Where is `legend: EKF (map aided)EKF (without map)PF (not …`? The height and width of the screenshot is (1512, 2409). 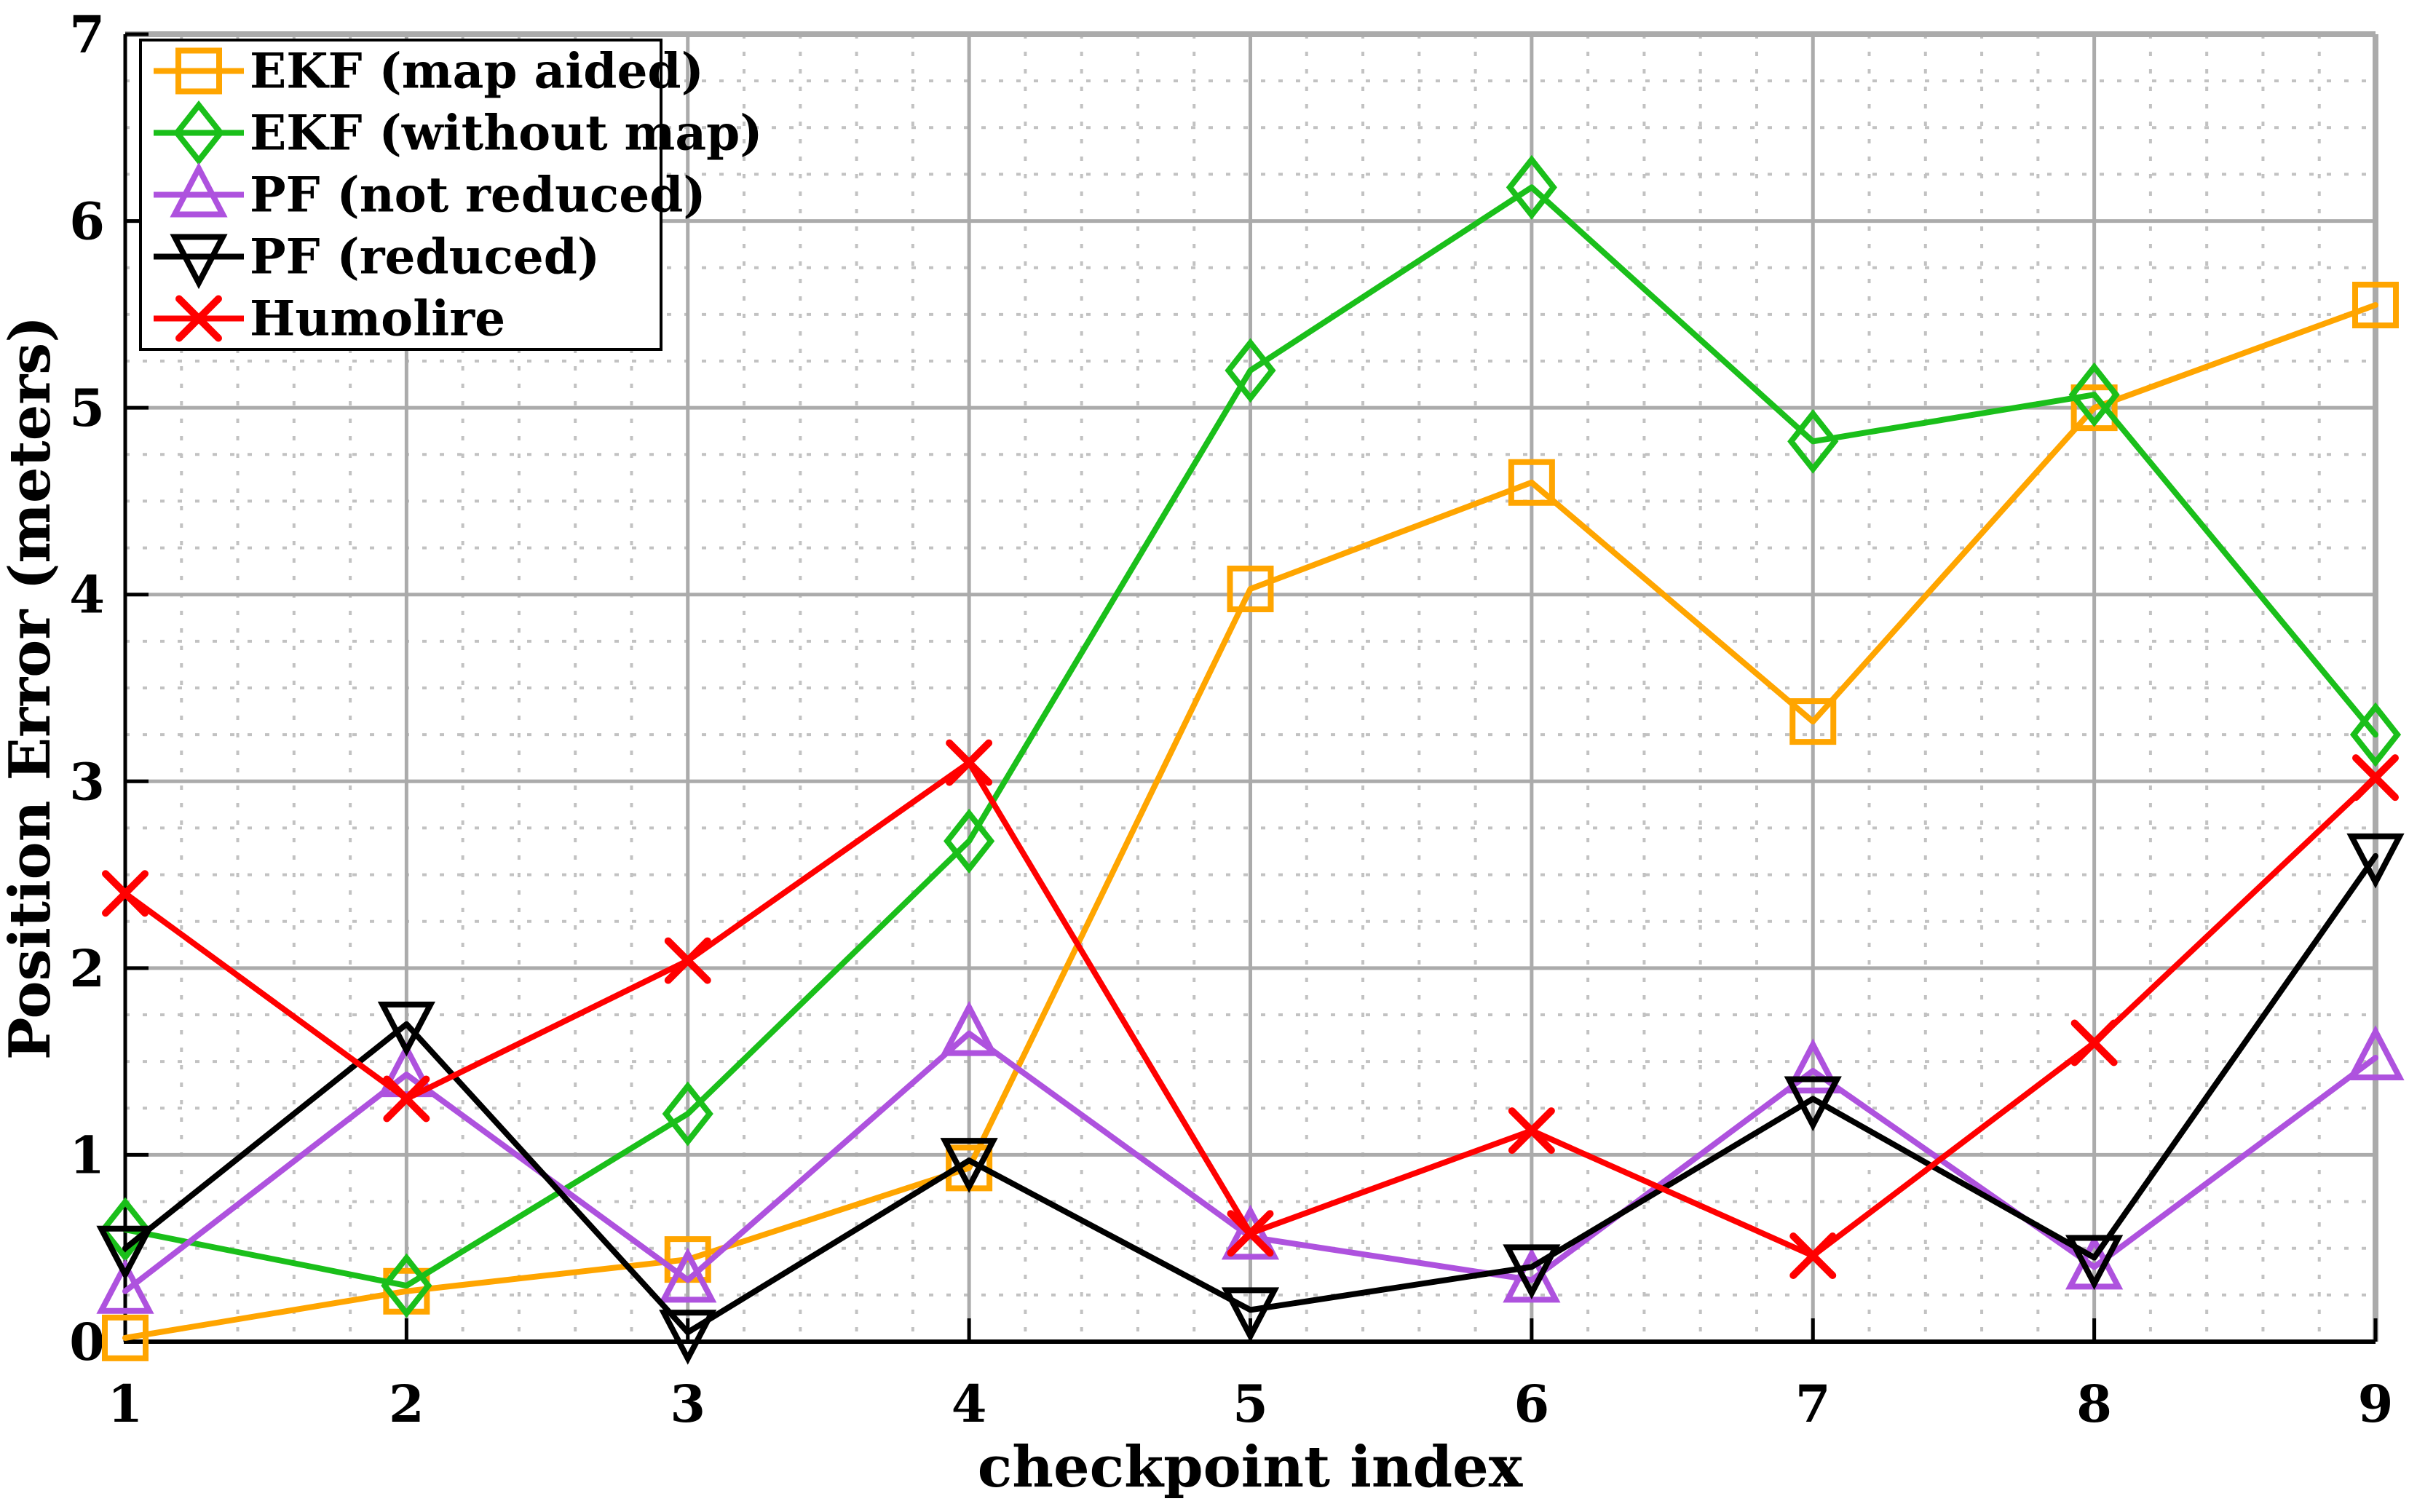
legend: EKF (map aided)EKF (without map)PF (not … is located at coordinates (451, 195).